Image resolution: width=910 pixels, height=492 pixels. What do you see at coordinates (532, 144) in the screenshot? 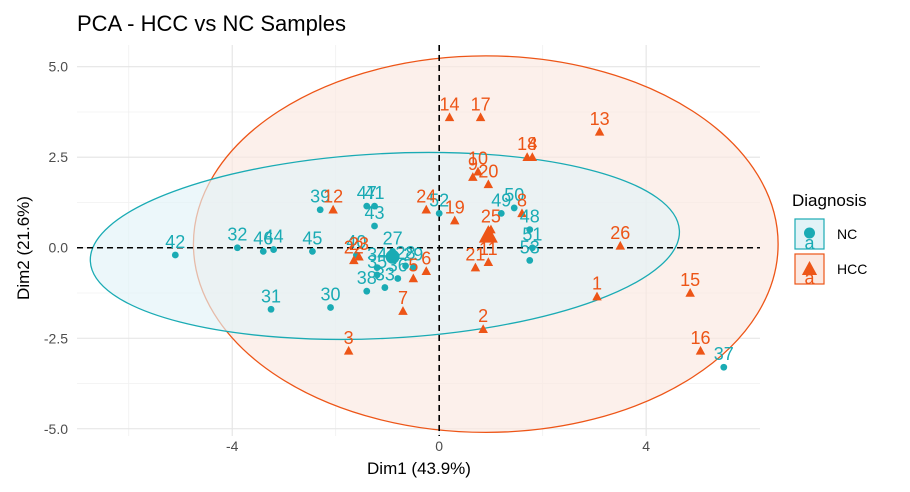
I see `point-label-hcc: 4` at bounding box center [532, 144].